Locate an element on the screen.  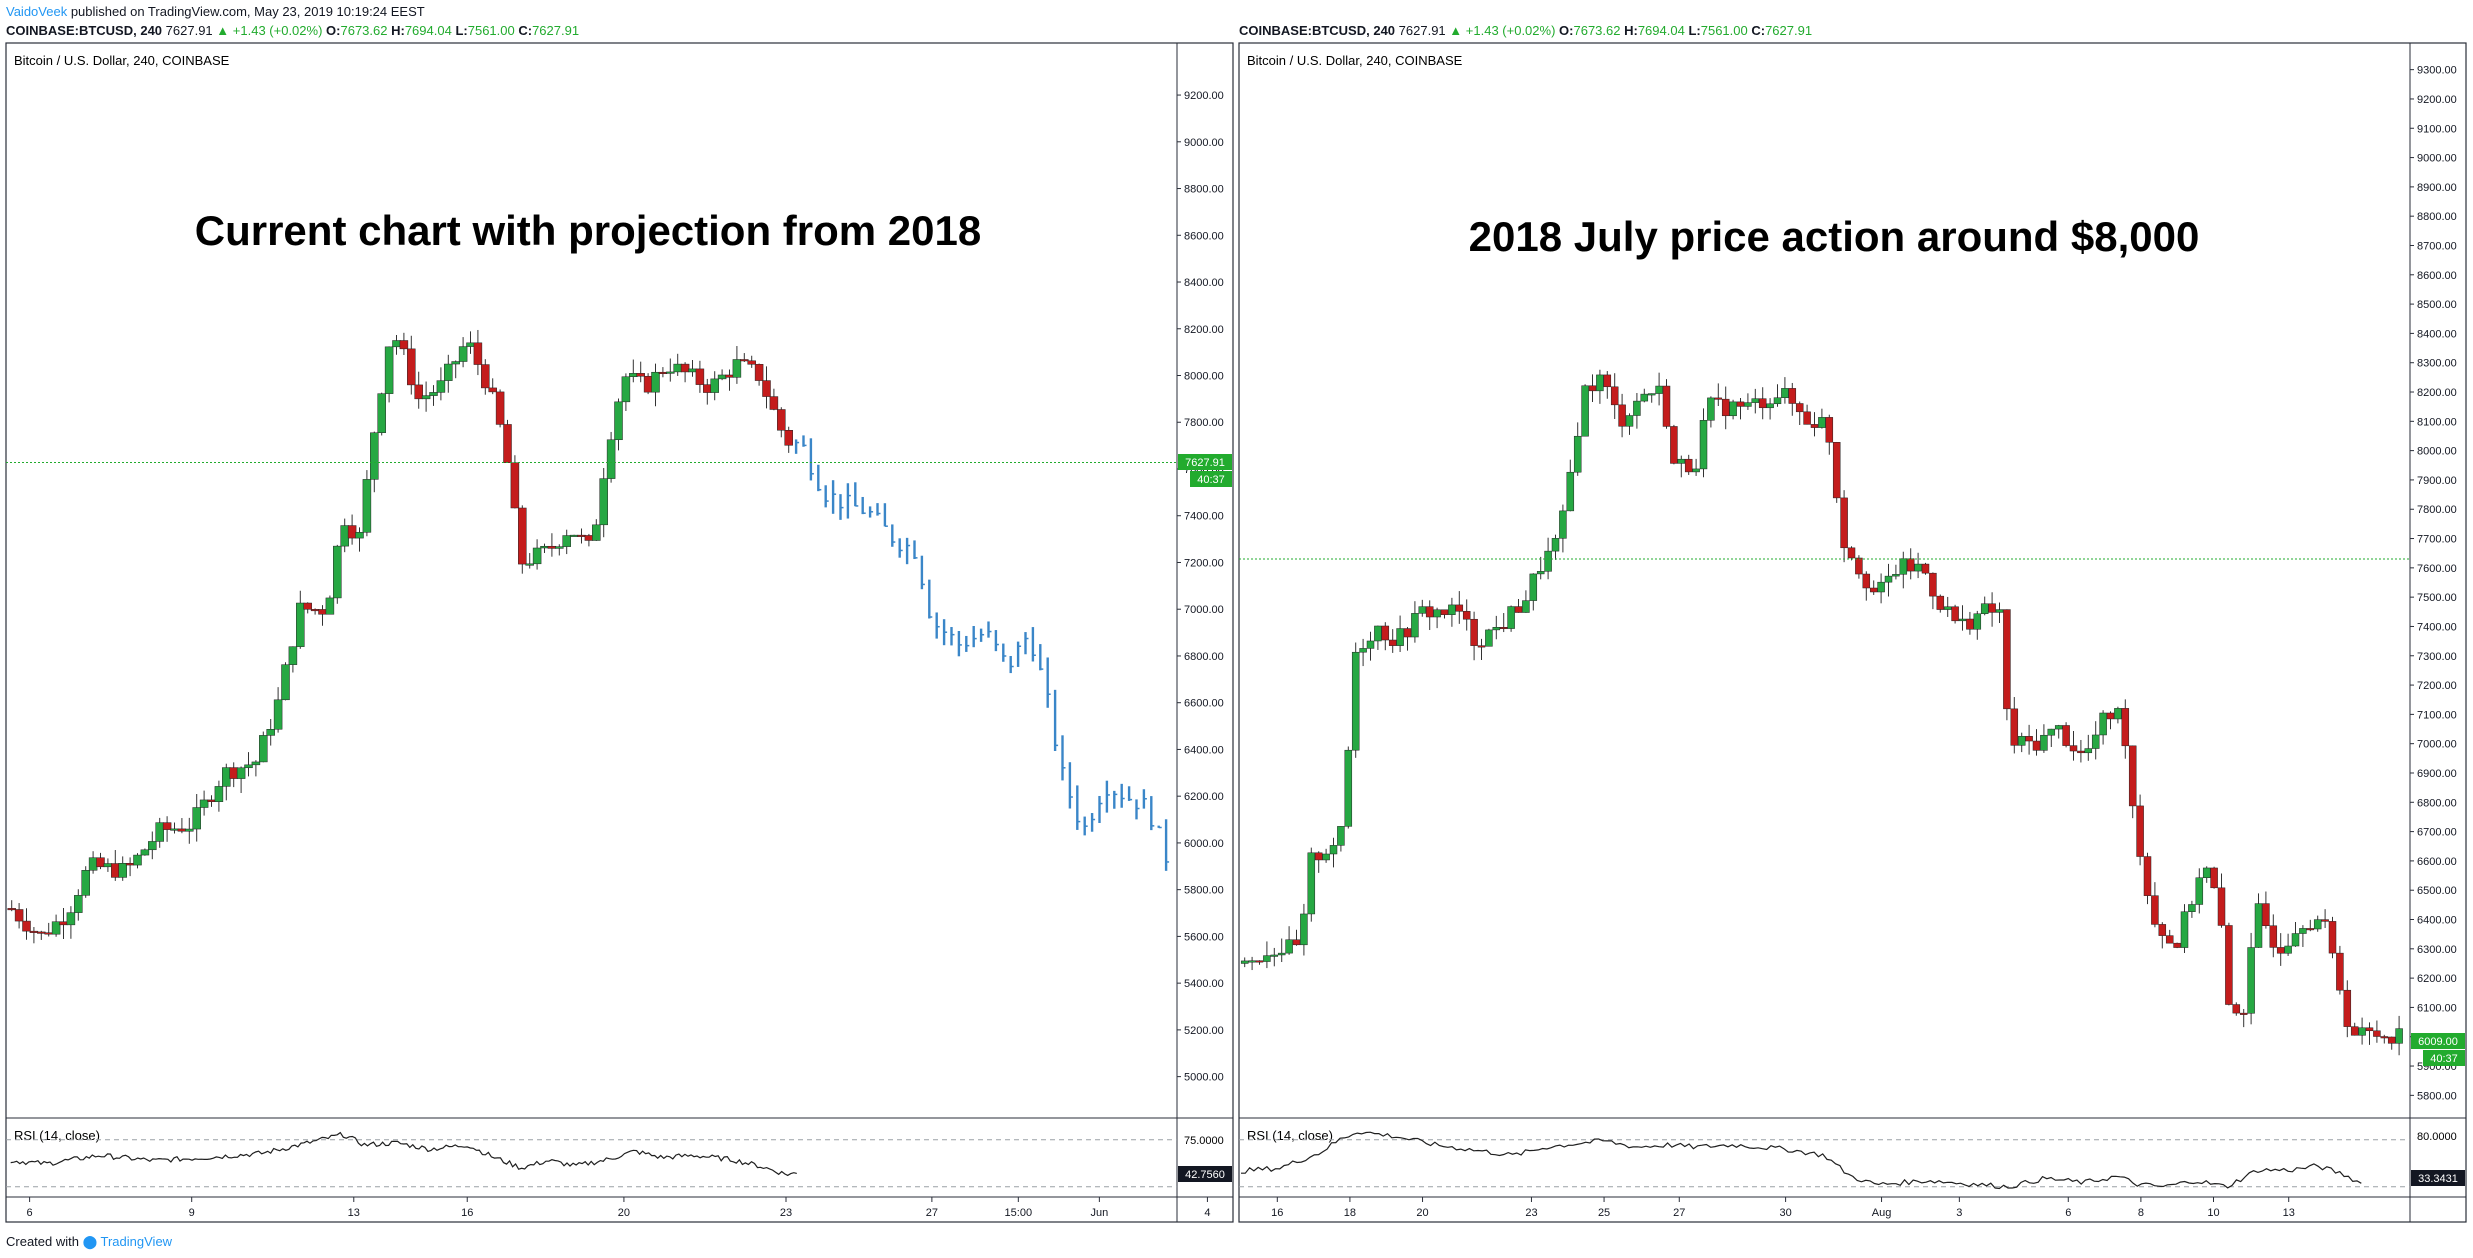
time-axis: 16 18 20 23 25 27 30 Aug 3 6 8 10 13 is located at coordinates (1783, 1208).